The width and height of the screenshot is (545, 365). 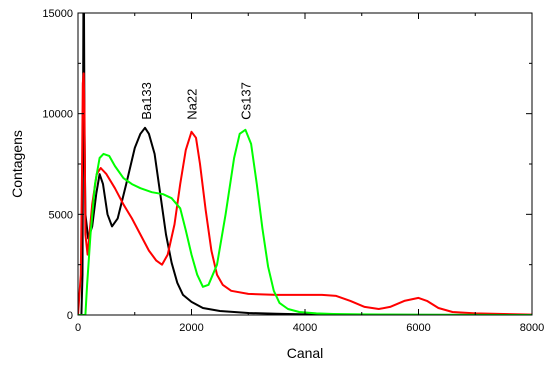 I want to click on peak-label: Cs137, so click(x=245, y=101).